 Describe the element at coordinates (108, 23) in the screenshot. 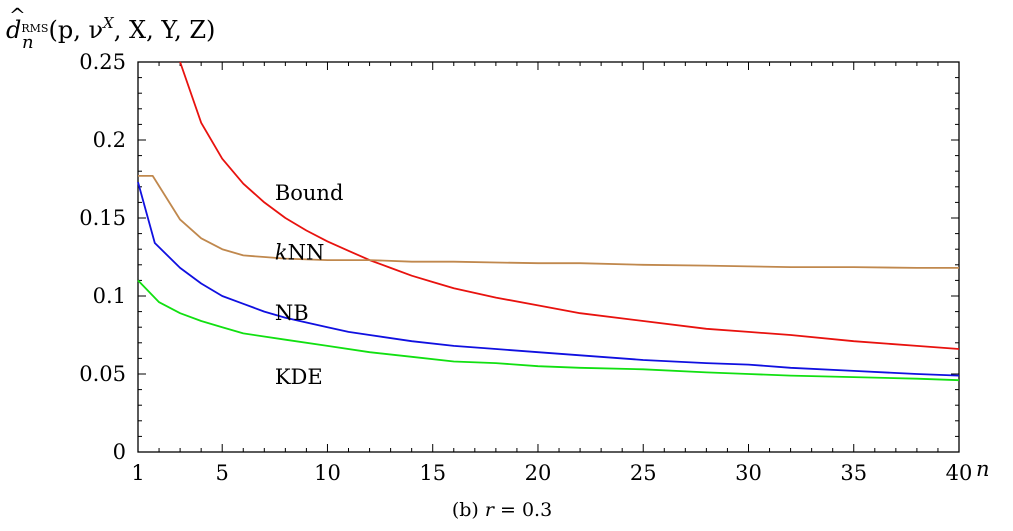

I see `y-axis-label-args-sup: X` at that location.